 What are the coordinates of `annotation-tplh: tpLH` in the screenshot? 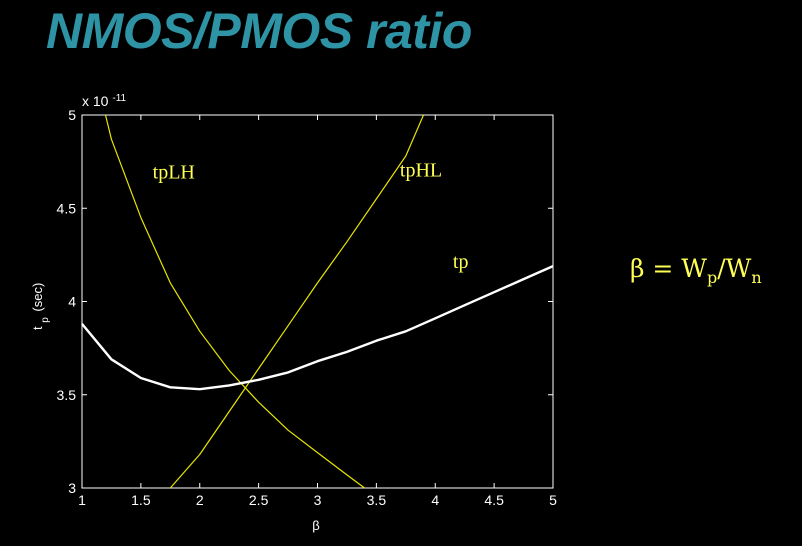 It's located at (174, 172).